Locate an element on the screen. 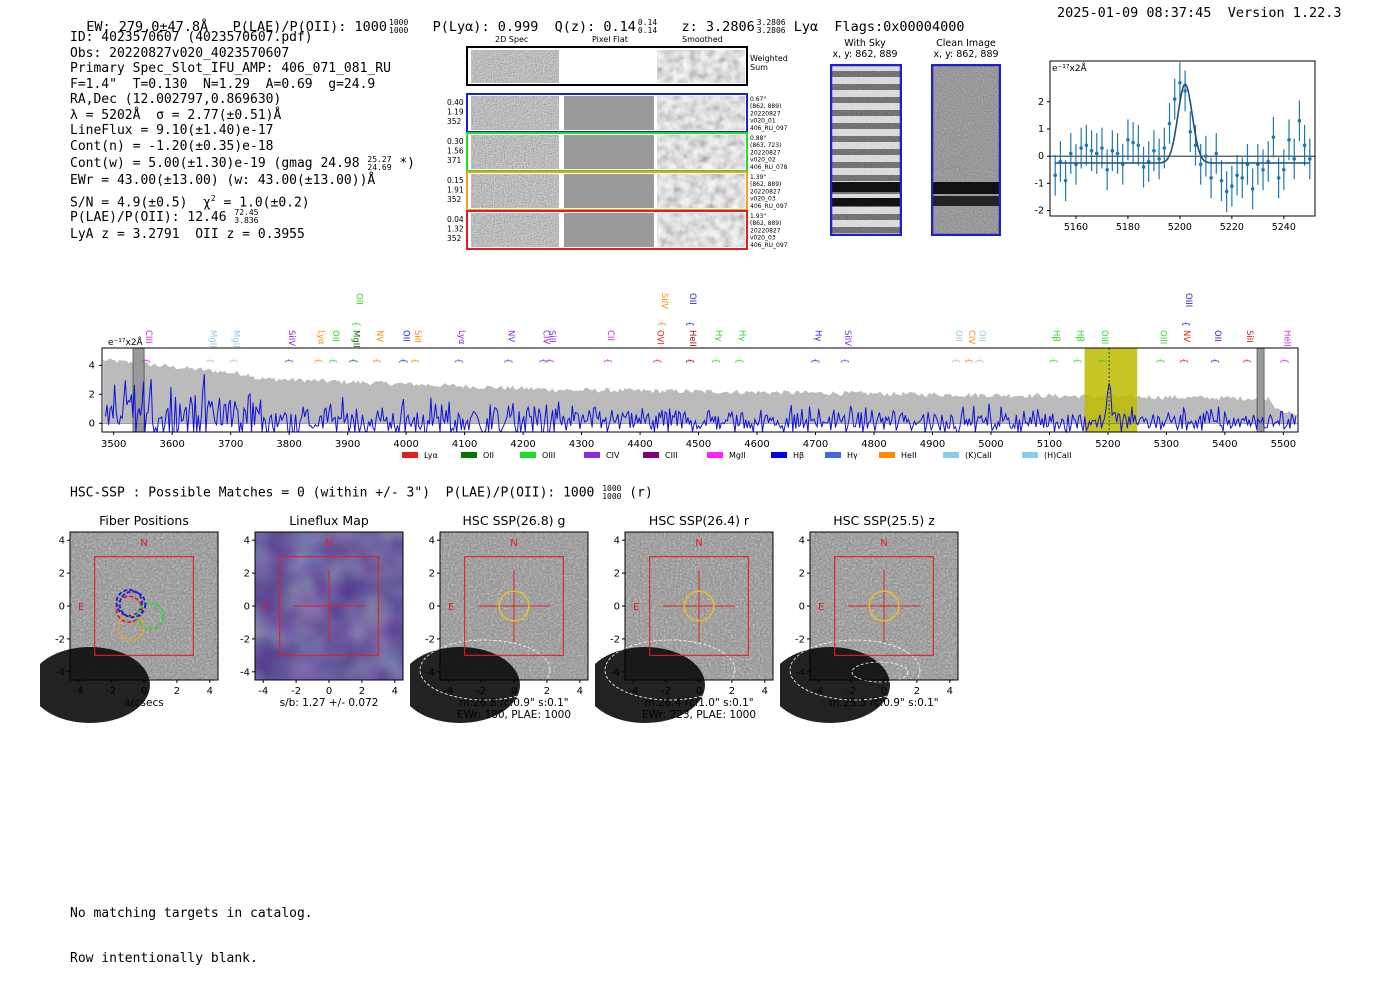 This screenshot has height=981, width=1400. legend-label: MgII is located at coordinates (737, 455).